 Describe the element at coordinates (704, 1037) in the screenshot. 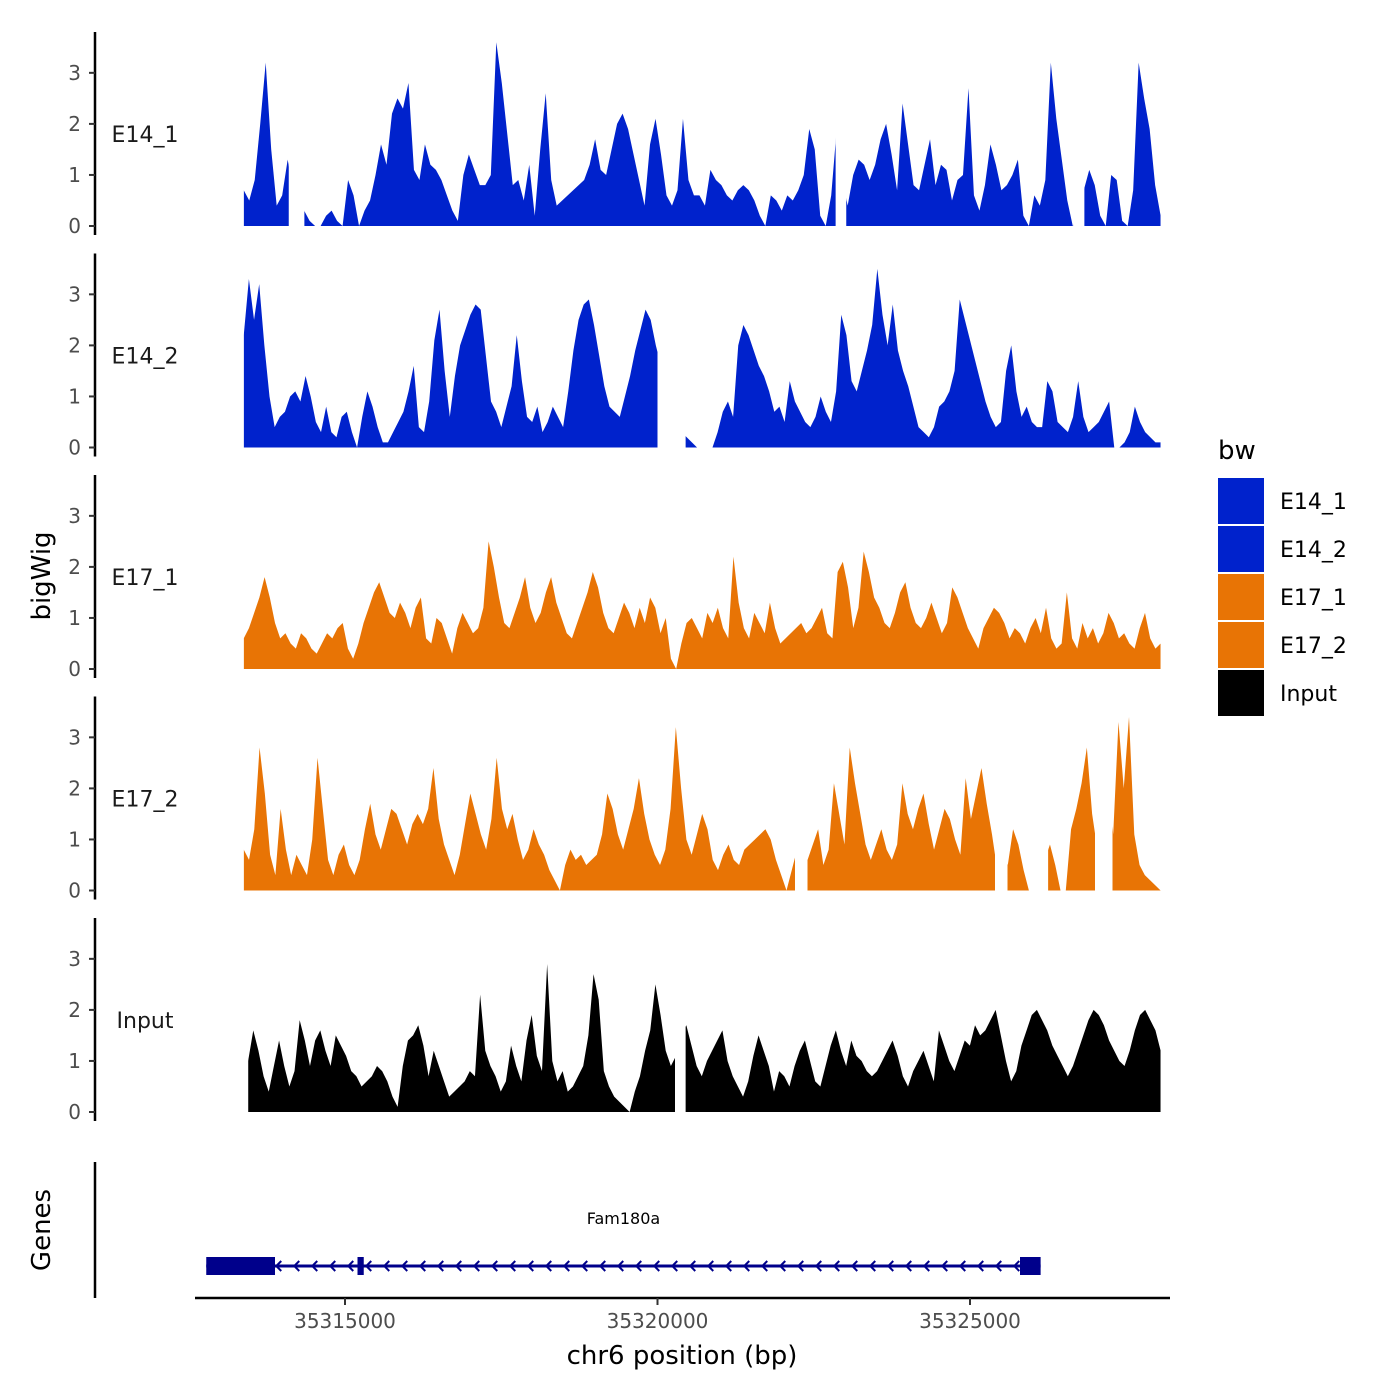

I see `coverage-area-Input` at that location.